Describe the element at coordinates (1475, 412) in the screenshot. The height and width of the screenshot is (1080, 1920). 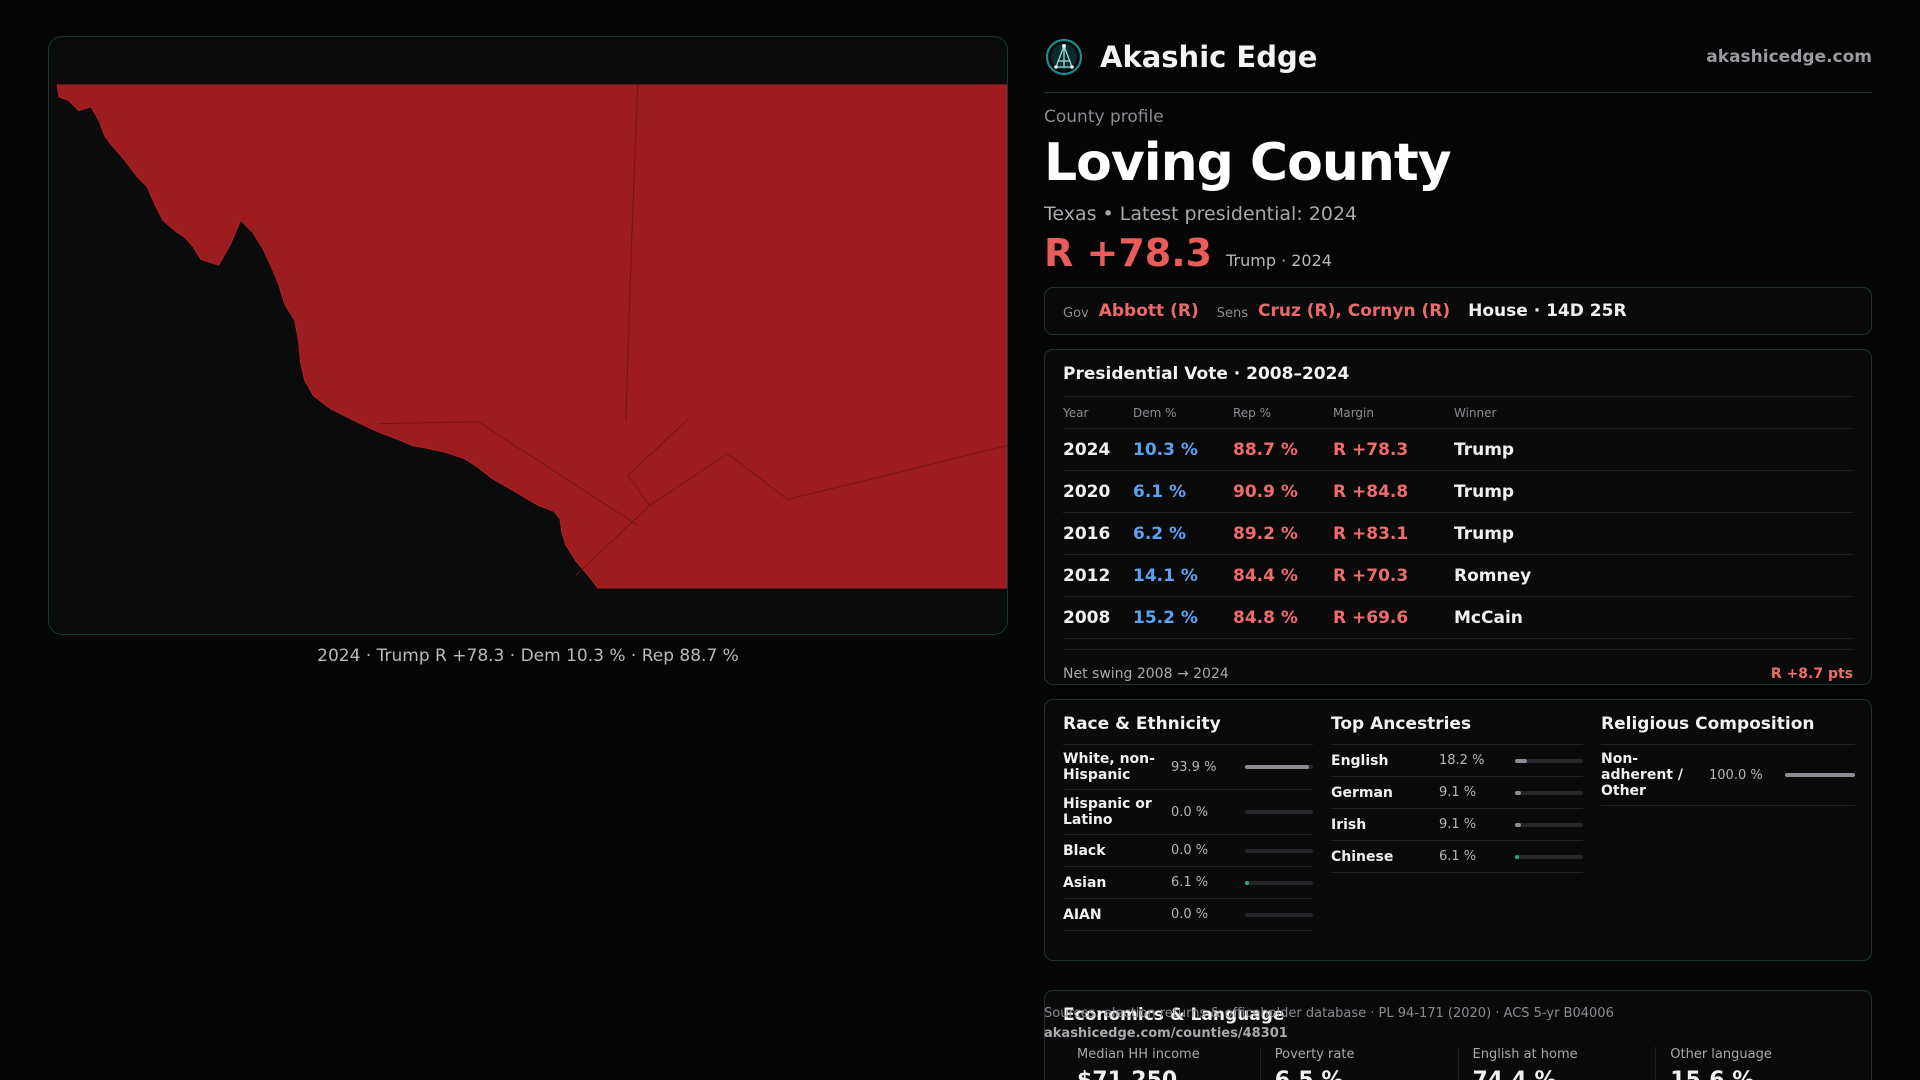
I see `col-winner: Winner` at that location.